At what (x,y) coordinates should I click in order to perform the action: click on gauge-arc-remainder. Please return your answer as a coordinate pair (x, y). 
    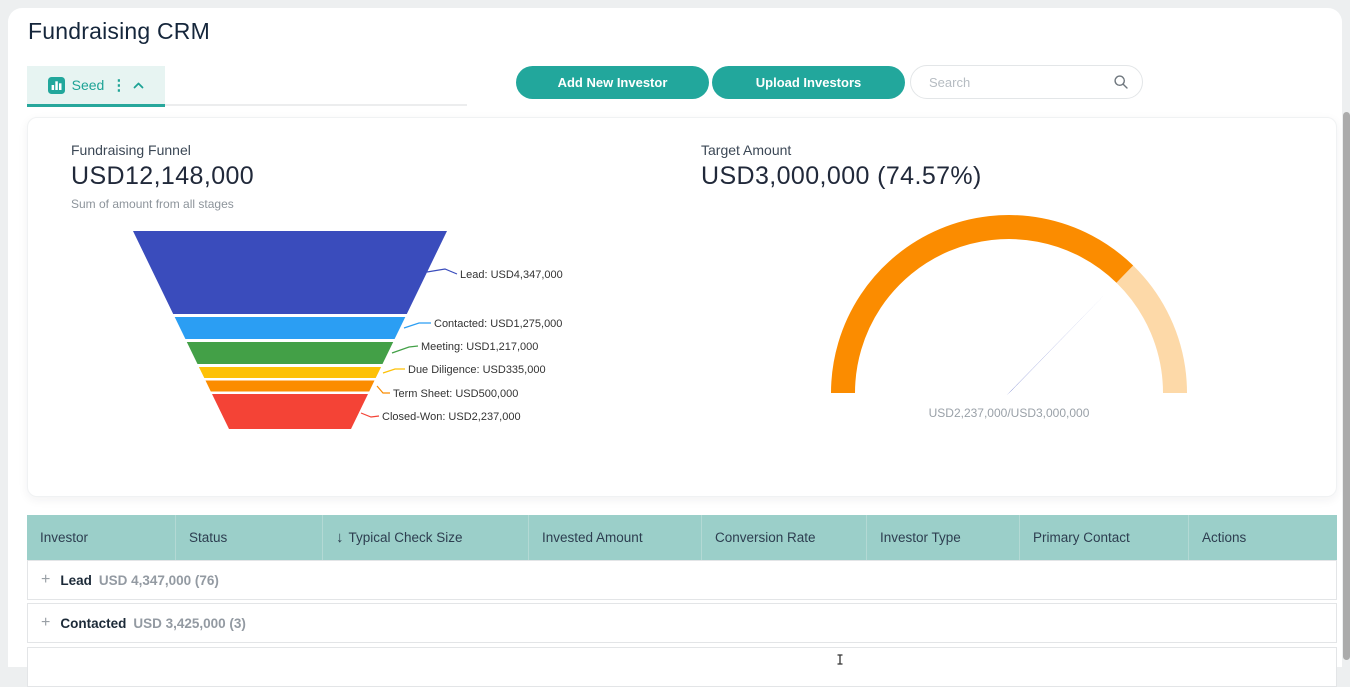
    Looking at the image, I should click on (1151, 329).